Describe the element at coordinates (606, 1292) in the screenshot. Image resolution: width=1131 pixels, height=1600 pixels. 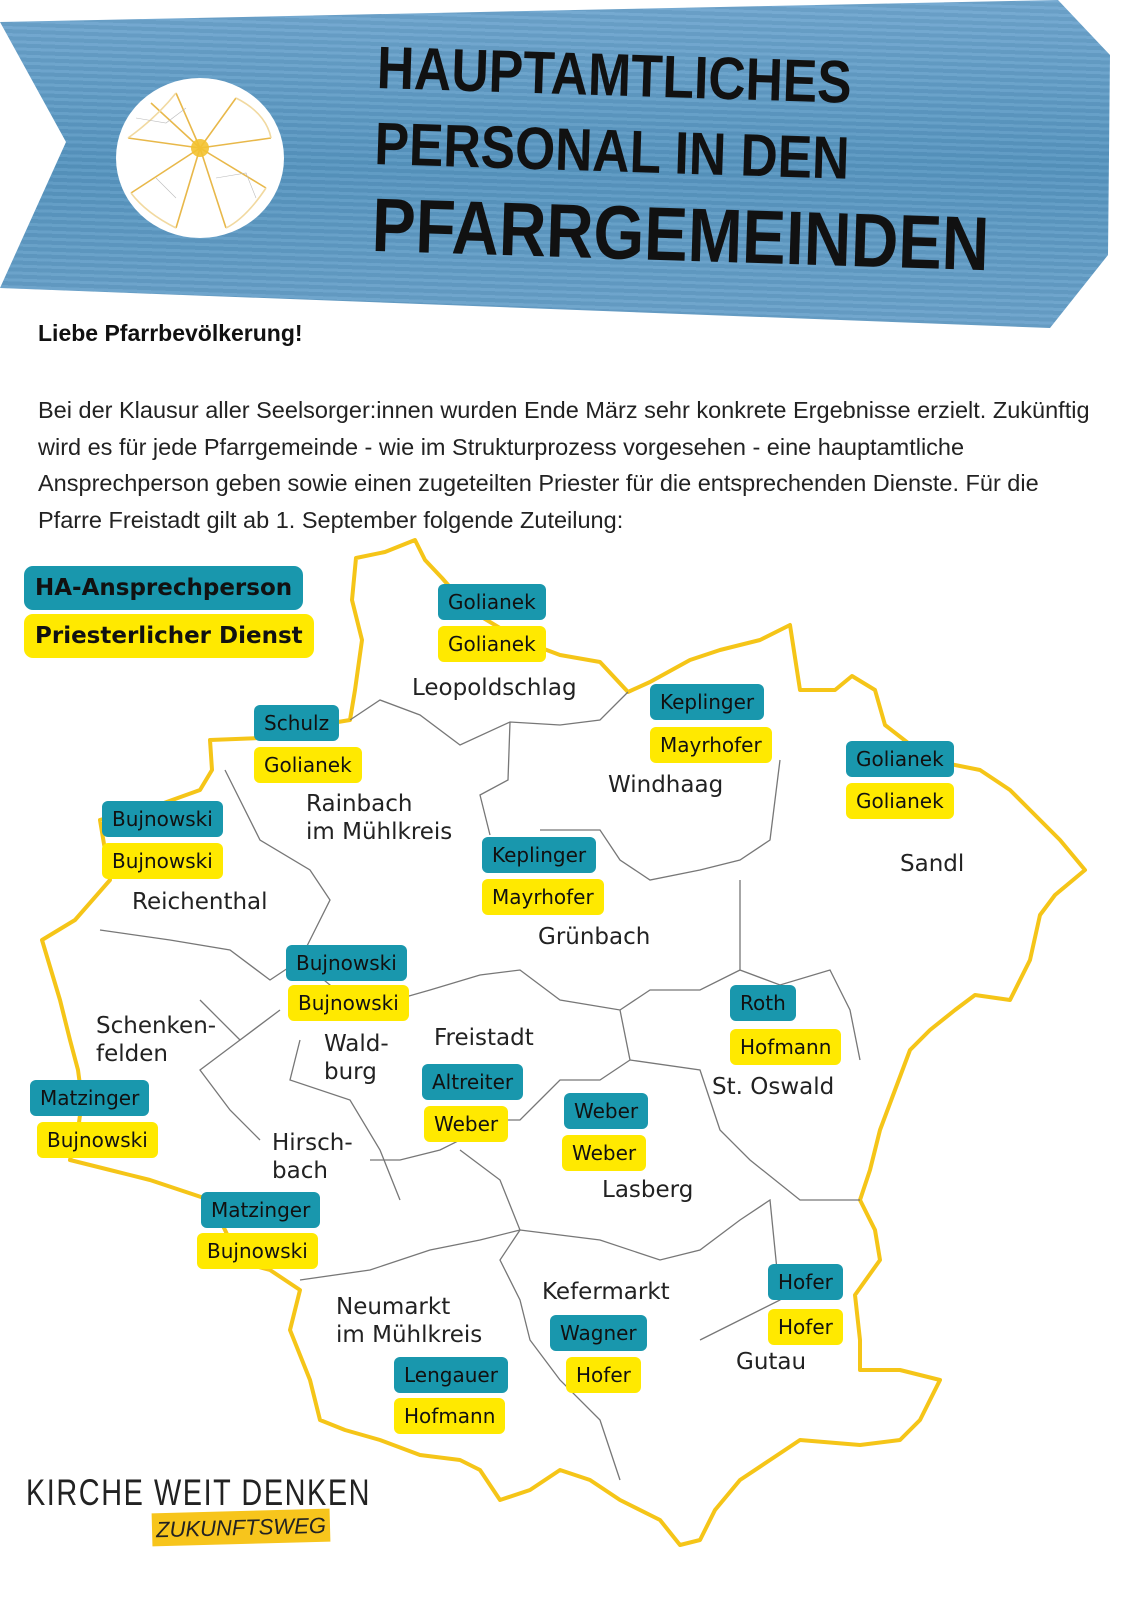
I see `parish-name: Kefermarkt` at that location.